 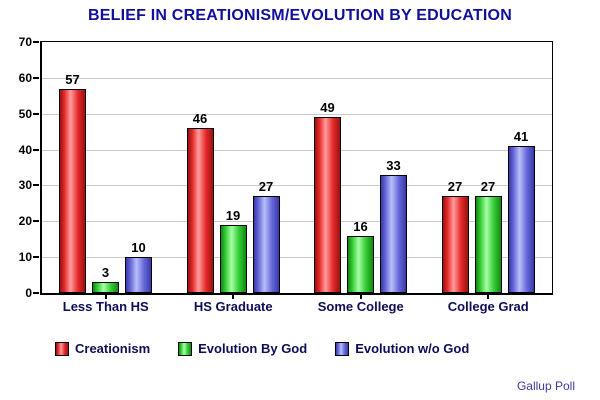 What do you see at coordinates (234, 167) in the screenshot?
I see `bar-group-2: 46 19 27` at bounding box center [234, 167].